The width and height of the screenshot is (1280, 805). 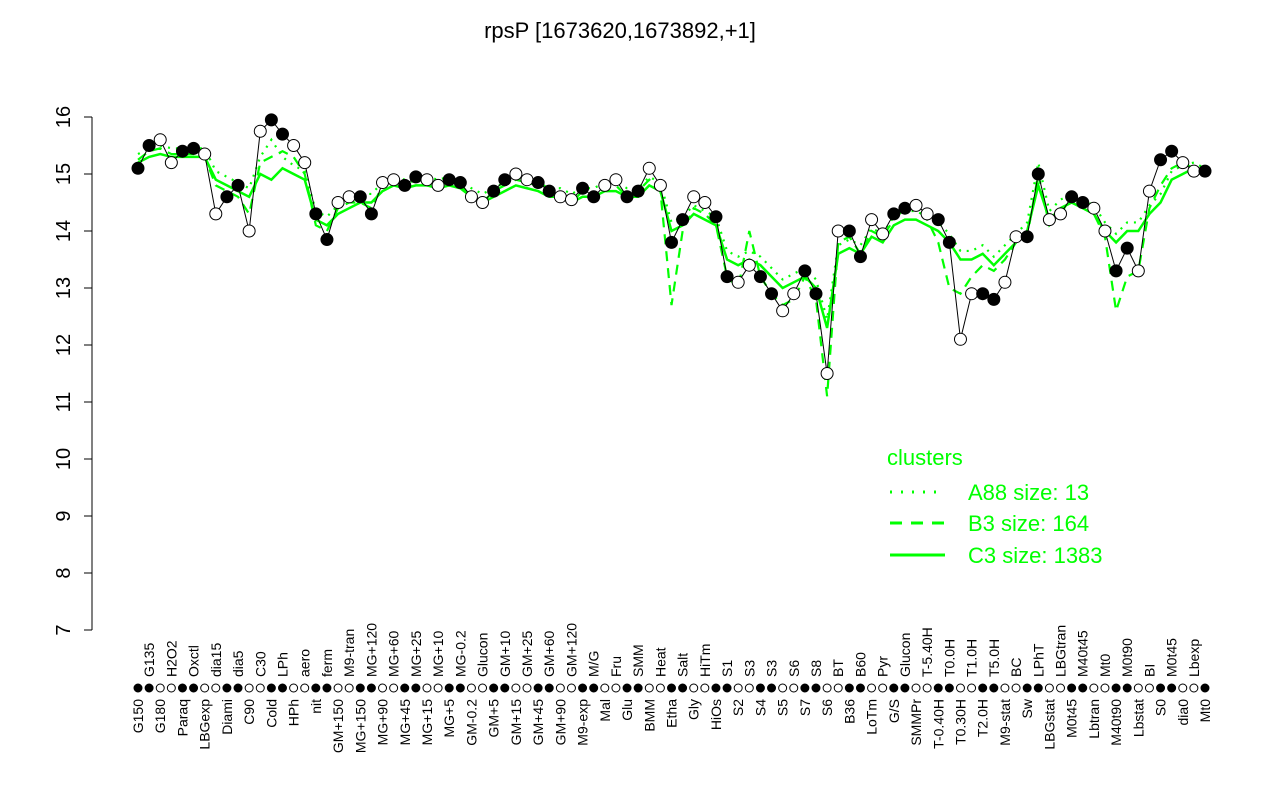 What do you see at coordinates (760, 707) in the screenshot?
I see `x-tick-label: S4` at bounding box center [760, 707].